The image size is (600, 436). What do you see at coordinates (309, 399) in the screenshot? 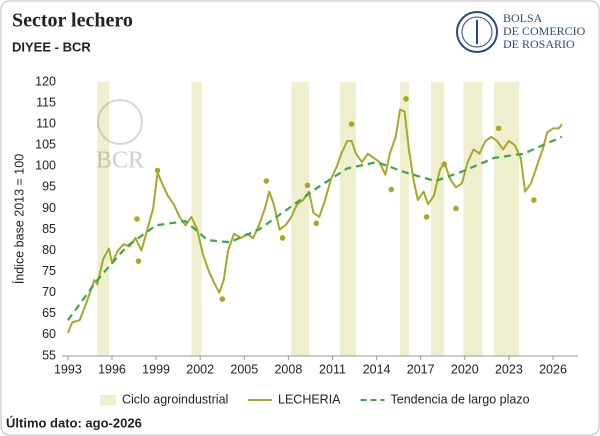
I see `legend-label: LECHERIA` at bounding box center [309, 399].